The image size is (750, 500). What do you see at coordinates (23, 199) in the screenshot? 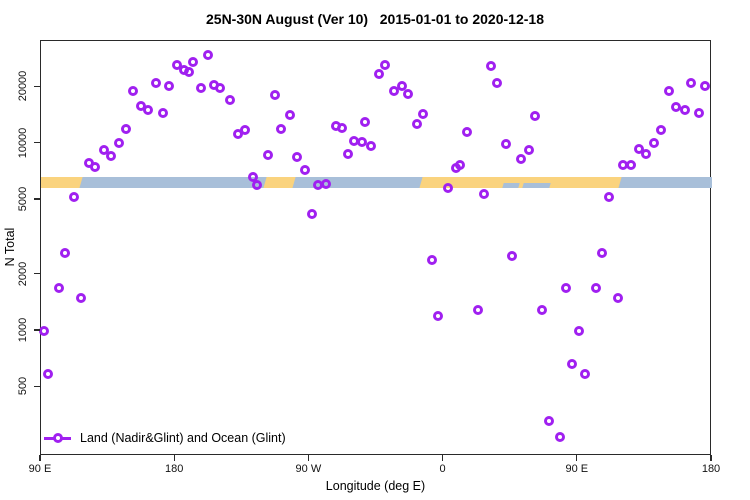
I see `y-tick-label: 5000` at bounding box center [23, 199].